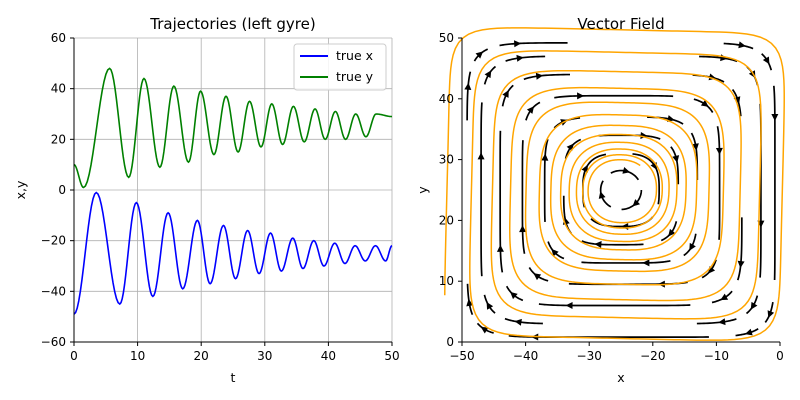  What do you see at coordinates (391, 356) in the screenshot?
I see `x-tick-label: 50` at bounding box center [391, 356].